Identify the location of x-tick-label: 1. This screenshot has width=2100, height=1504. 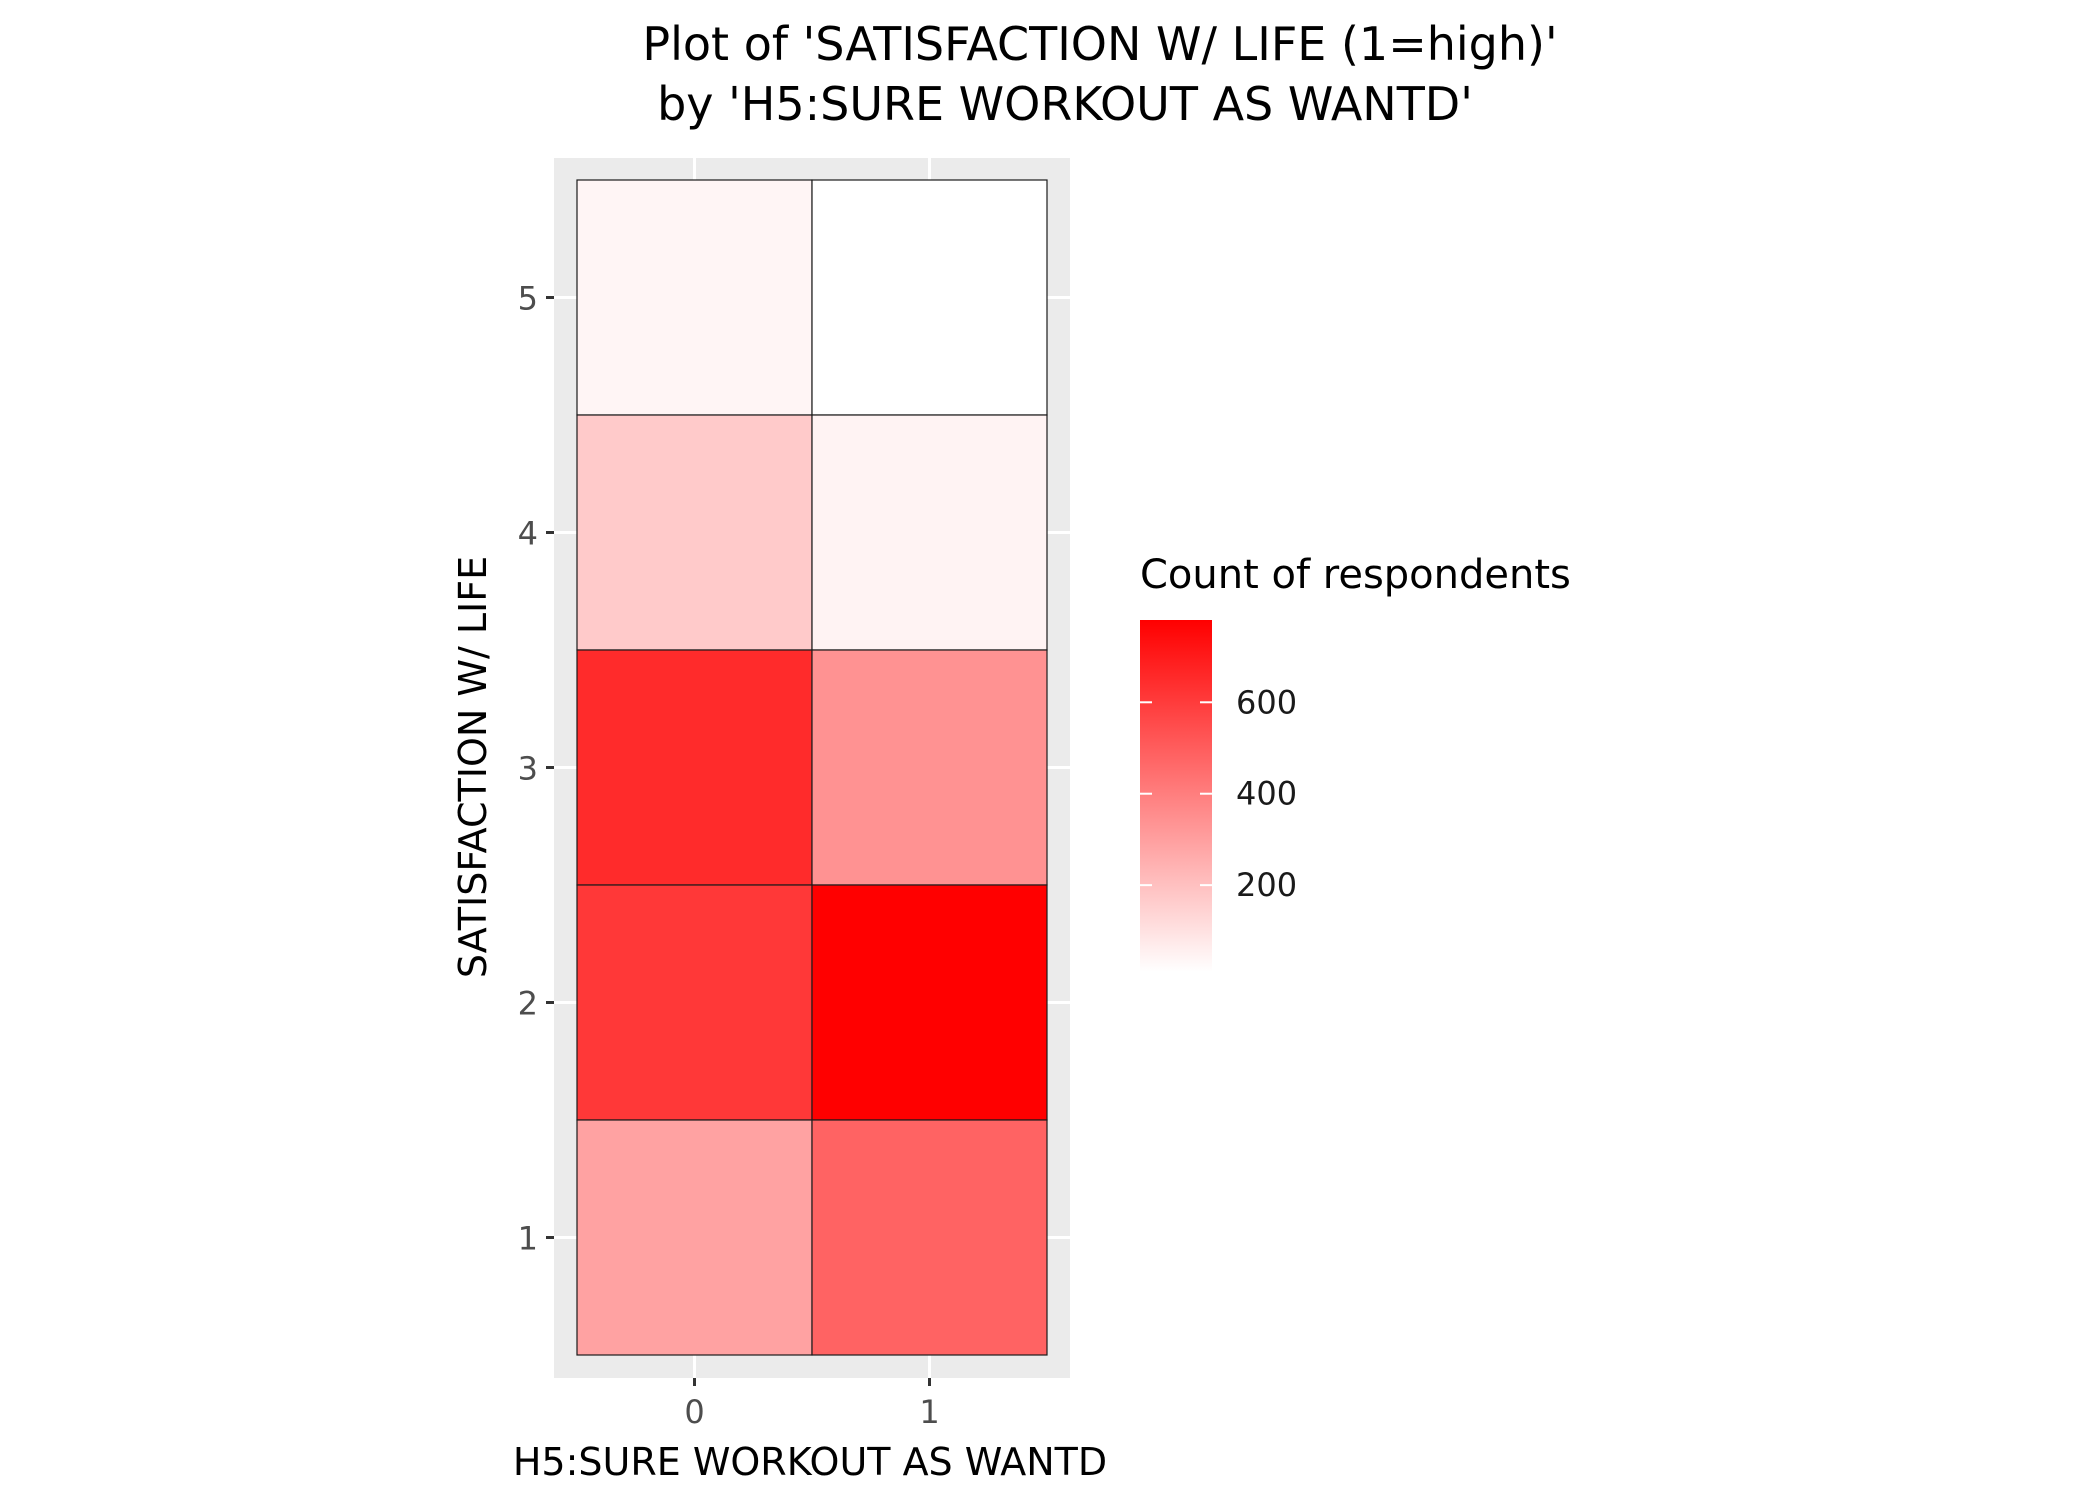
(929, 1412).